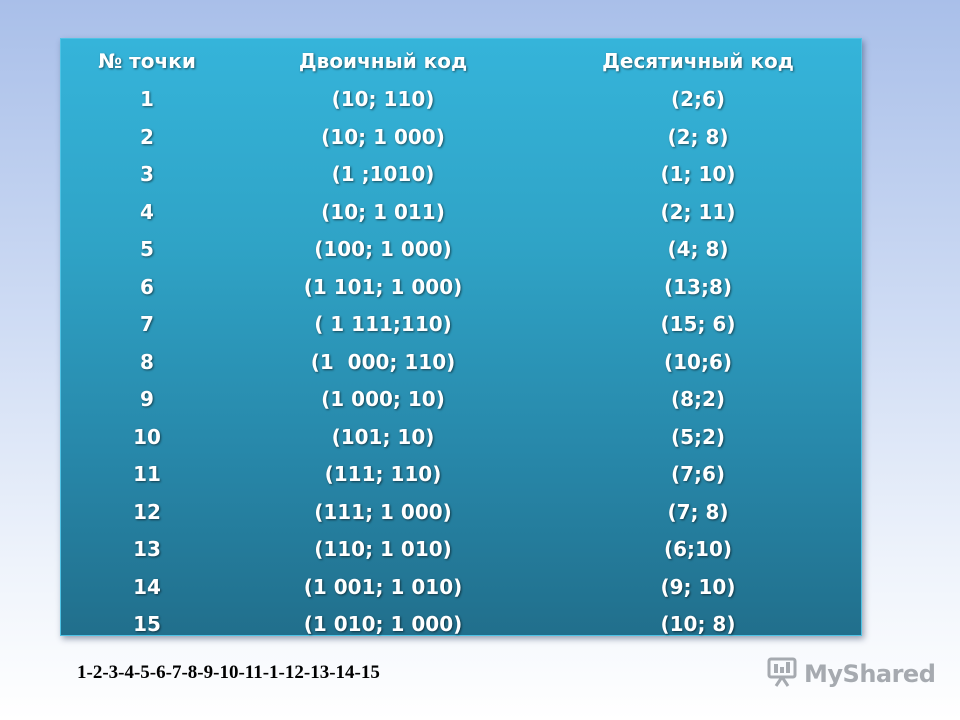 This screenshot has width=960, height=720. Describe the element at coordinates (462, 250) in the screenshot. I see `table-row: 5 (100; 1 000) (4; 8)` at that location.